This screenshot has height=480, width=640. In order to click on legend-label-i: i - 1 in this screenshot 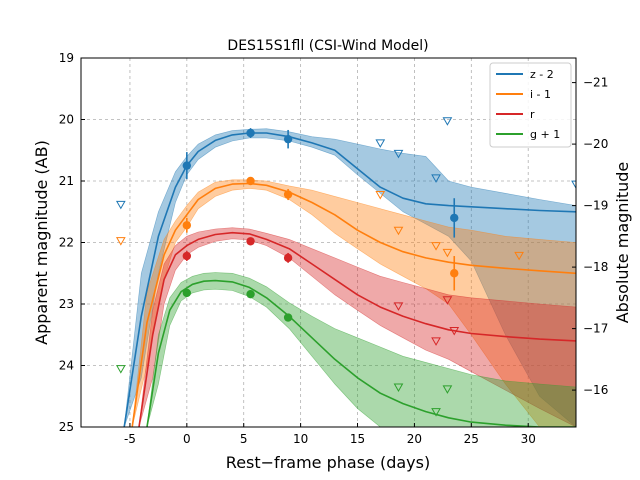, I will do `click(540, 94)`.